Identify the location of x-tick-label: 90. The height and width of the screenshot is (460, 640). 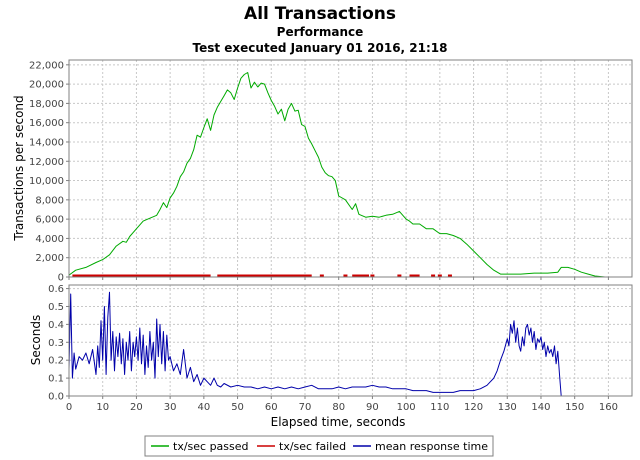
(372, 407).